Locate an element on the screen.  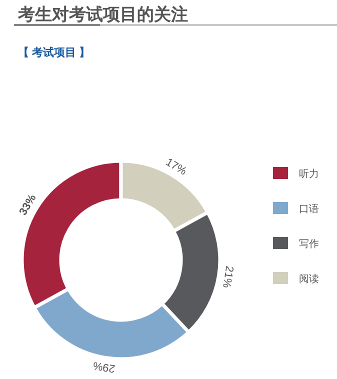
data-label: 21% is located at coordinates (228, 277).